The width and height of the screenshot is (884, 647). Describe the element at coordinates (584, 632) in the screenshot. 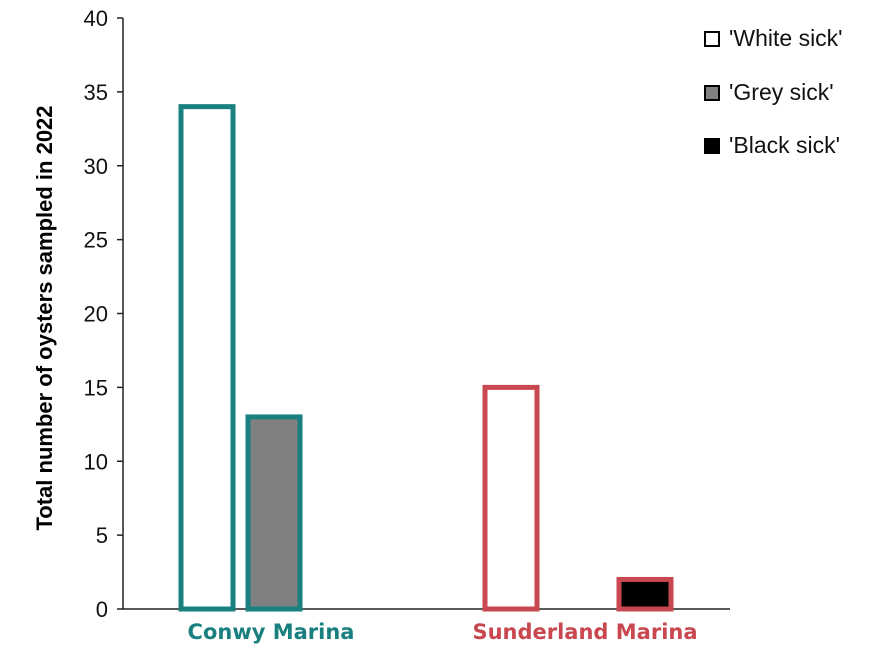

I see `x-category-label: Sunderland Marina` at that location.